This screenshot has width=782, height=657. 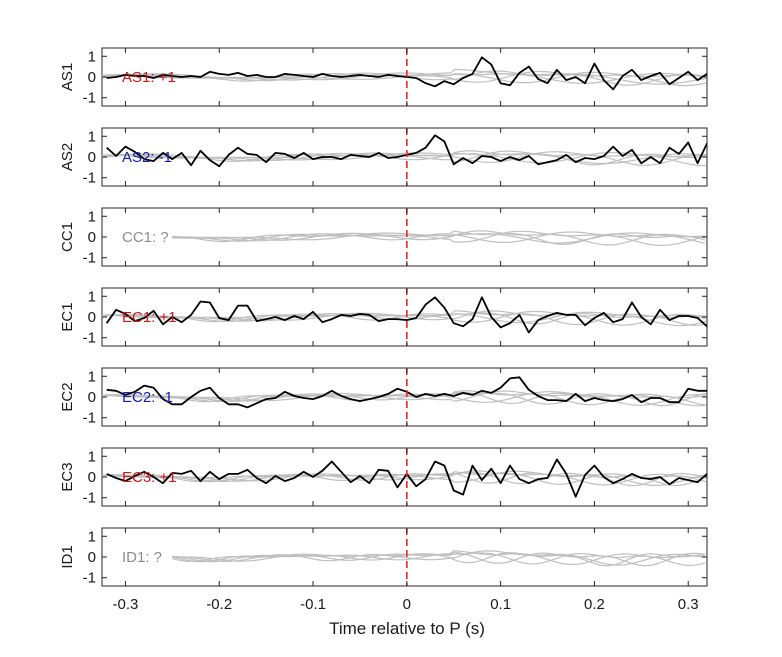 I want to click on trace-line-ec3, so click(x=406, y=478).